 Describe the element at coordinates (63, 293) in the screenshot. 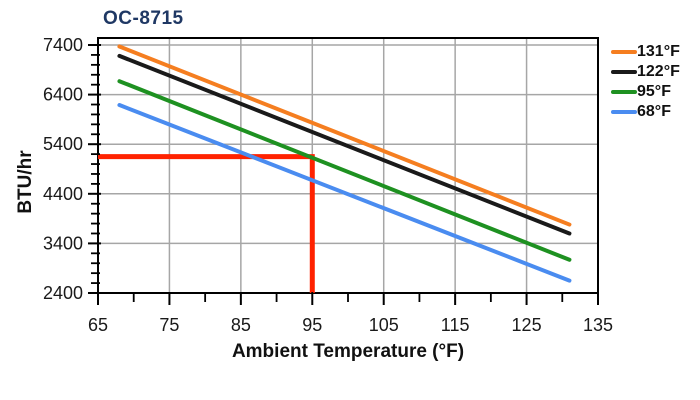

I see `y-tick-label: 2400` at that location.